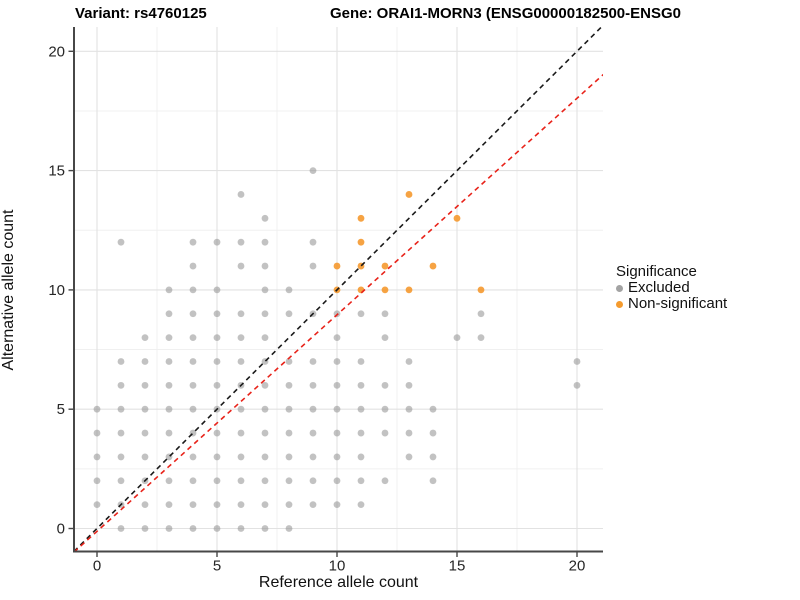  I want to click on legend-item-label: Excluded, so click(659, 287).